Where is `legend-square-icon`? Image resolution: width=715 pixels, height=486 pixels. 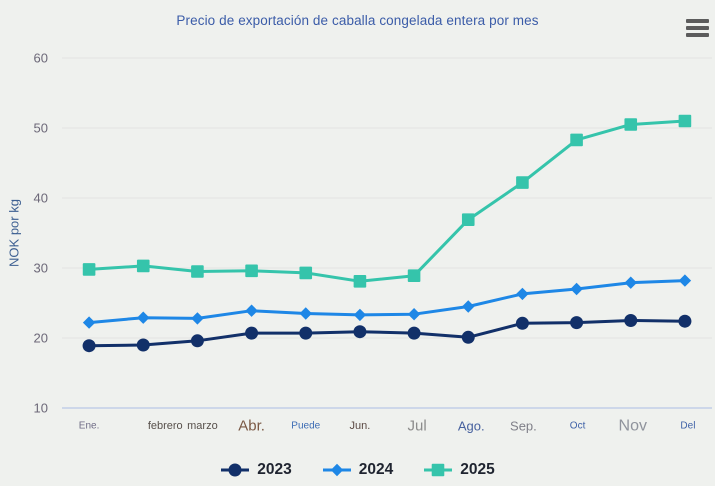 legend-square-icon is located at coordinates (438, 470).